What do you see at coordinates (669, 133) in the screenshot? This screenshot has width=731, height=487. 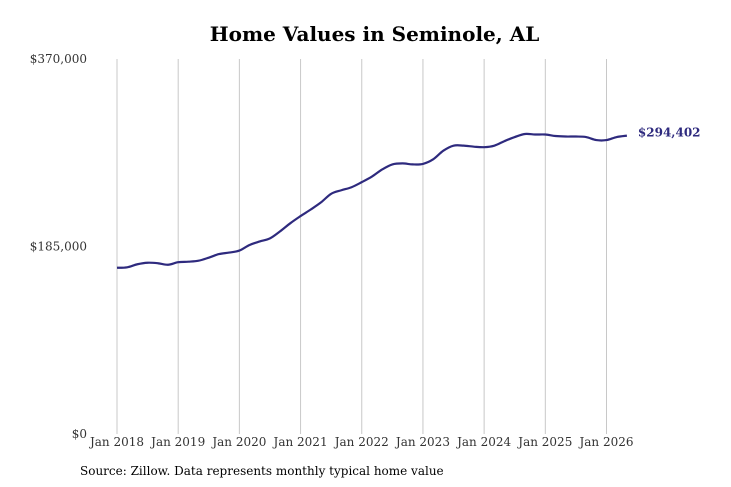 I see `end-value-label: $294,402` at bounding box center [669, 133].